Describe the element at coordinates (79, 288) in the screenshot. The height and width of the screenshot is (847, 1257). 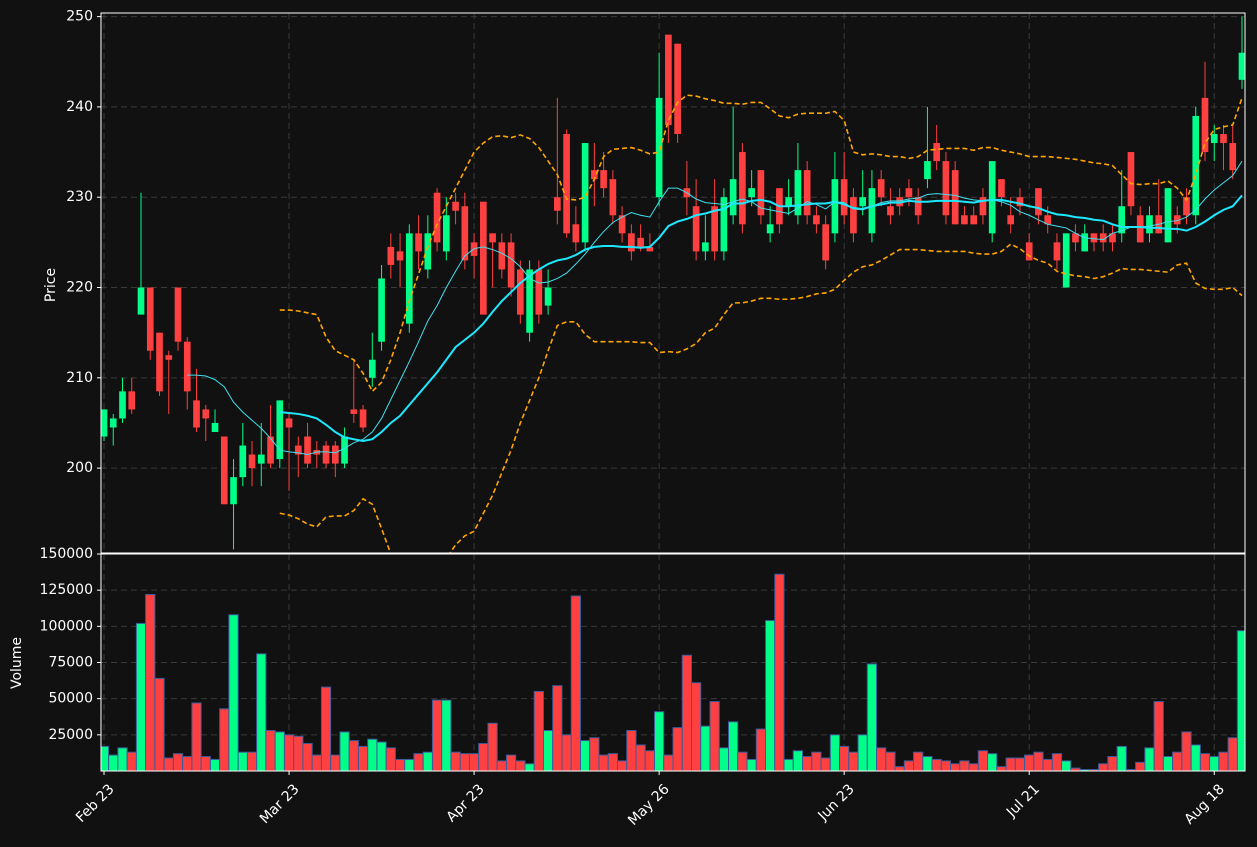
I see `y-tick-label: 220` at that location.